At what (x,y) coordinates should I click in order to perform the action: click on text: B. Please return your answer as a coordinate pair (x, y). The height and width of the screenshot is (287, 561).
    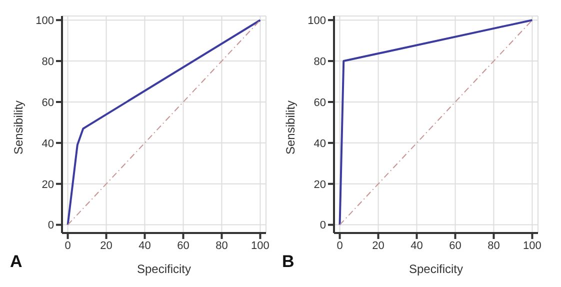
    Looking at the image, I should click on (288, 262).